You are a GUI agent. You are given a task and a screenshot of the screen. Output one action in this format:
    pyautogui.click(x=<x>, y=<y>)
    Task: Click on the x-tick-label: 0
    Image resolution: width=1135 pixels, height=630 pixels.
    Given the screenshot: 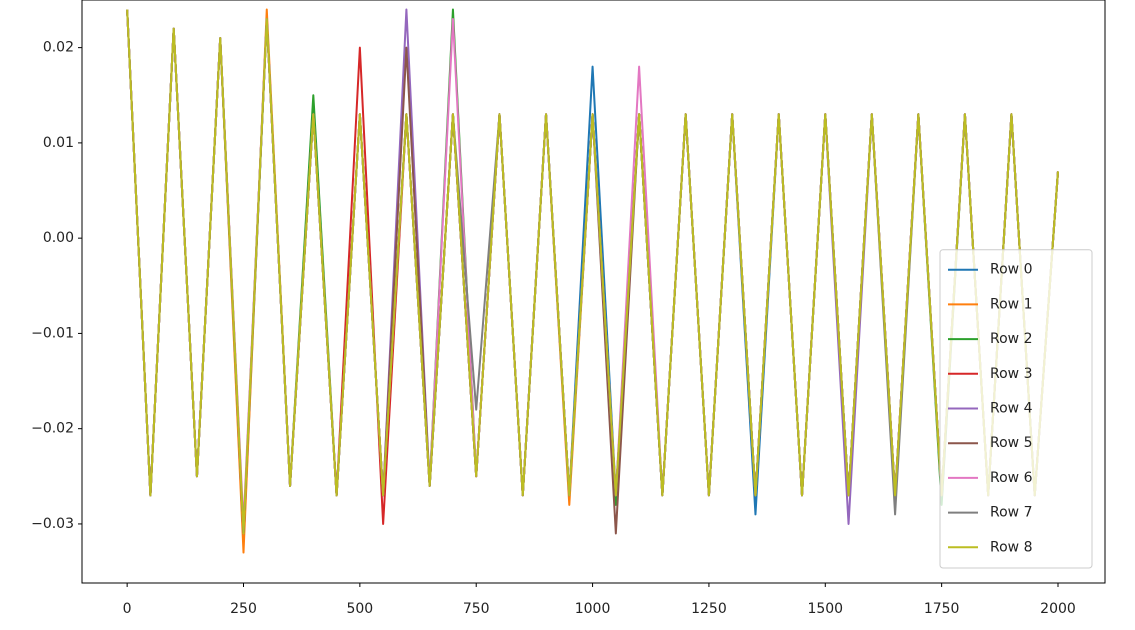 What is the action you would take?
    pyautogui.click(x=127, y=609)
    